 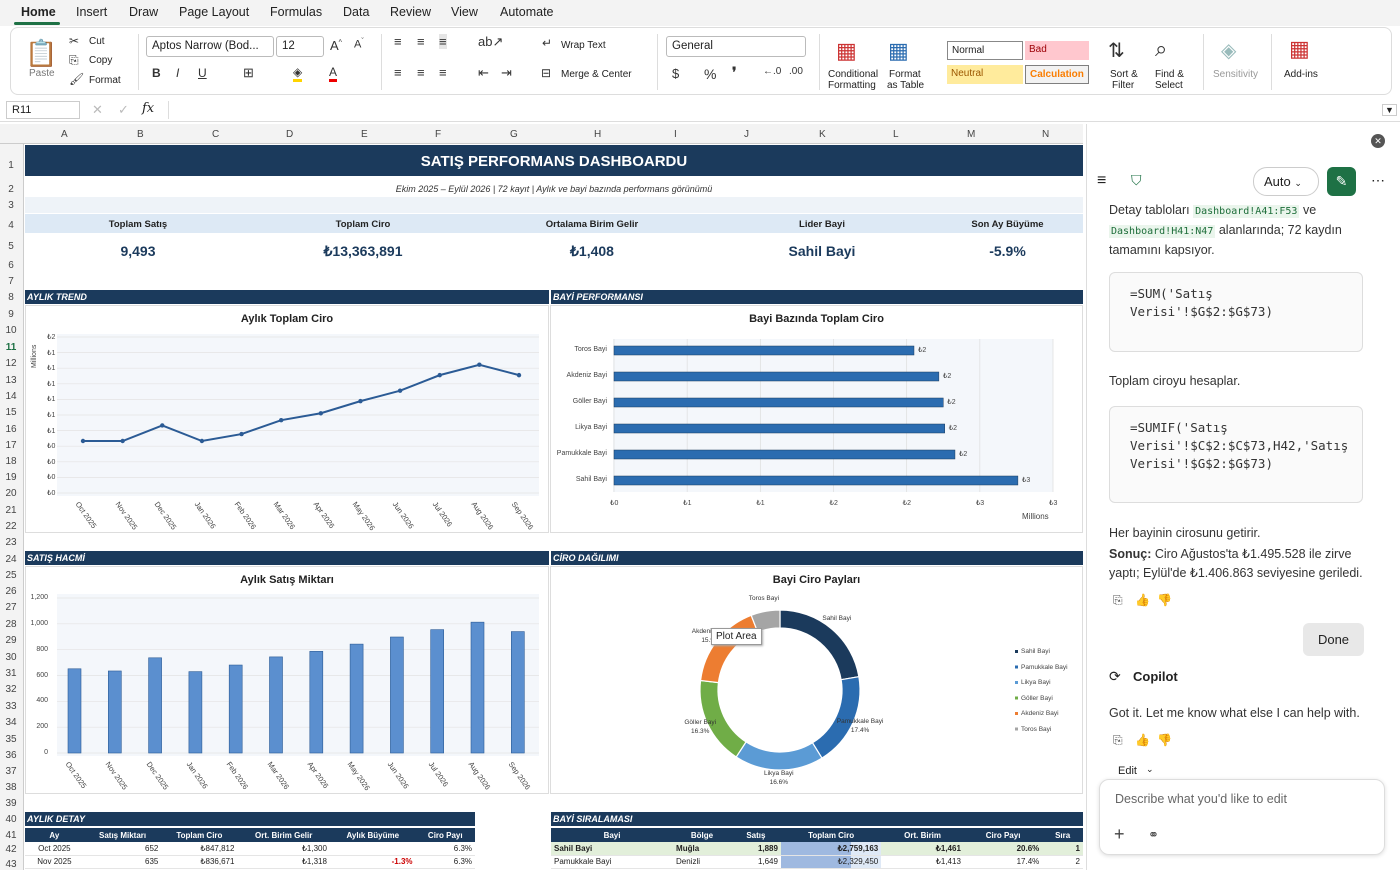 I want to click on column-header-J: J, so click(x=746, y=134).